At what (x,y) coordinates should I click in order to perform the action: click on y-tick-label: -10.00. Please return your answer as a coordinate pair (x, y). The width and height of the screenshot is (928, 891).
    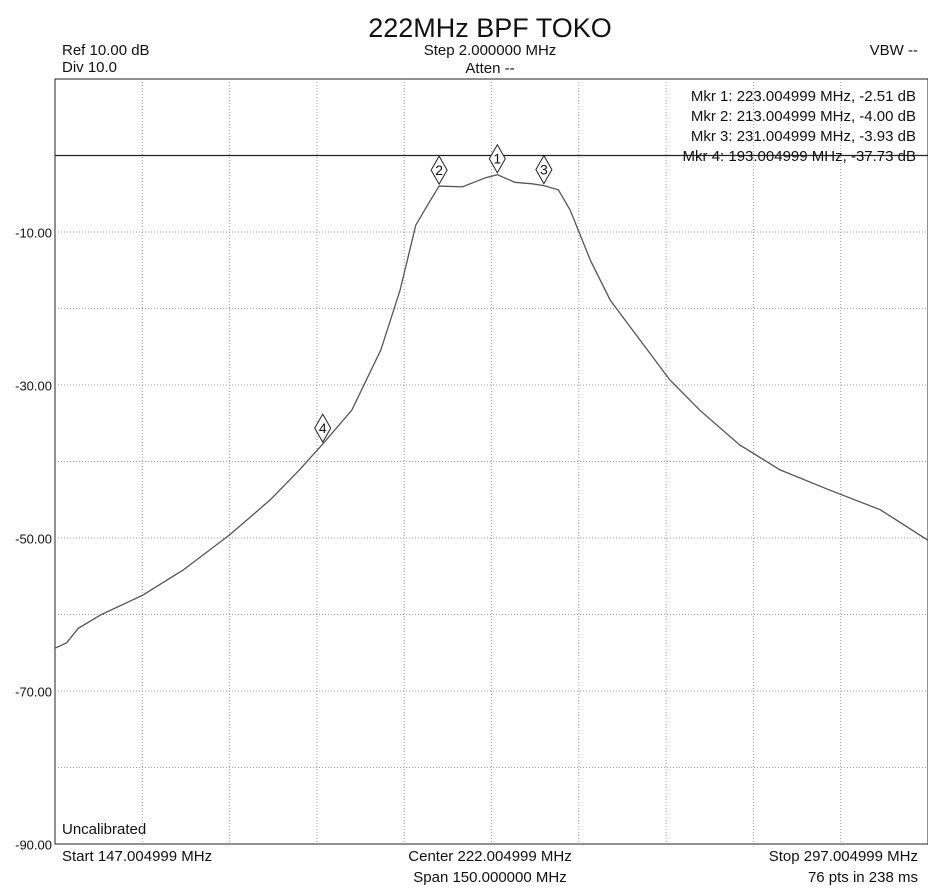
    Looking at the image, I should click on (33, 232).